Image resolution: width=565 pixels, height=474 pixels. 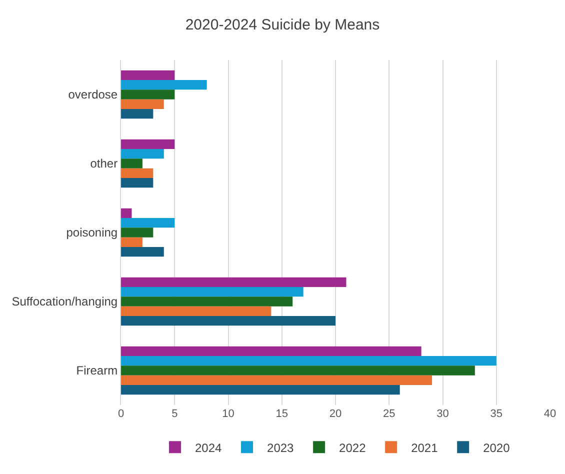 What do you see at coordinates (389, 414) in the screenshot?
I see `x-tick-label: 25` at bounding box center [389, 414].